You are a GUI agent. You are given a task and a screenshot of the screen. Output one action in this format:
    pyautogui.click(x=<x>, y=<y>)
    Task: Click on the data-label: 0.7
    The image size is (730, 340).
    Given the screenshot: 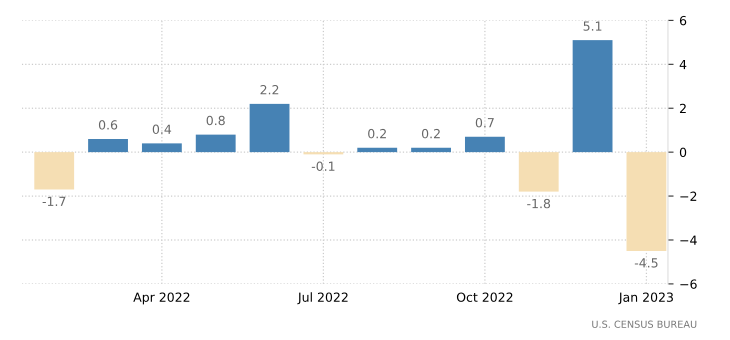 What is the action you would take?
    pyautogui.click(x=485, y=123)
    